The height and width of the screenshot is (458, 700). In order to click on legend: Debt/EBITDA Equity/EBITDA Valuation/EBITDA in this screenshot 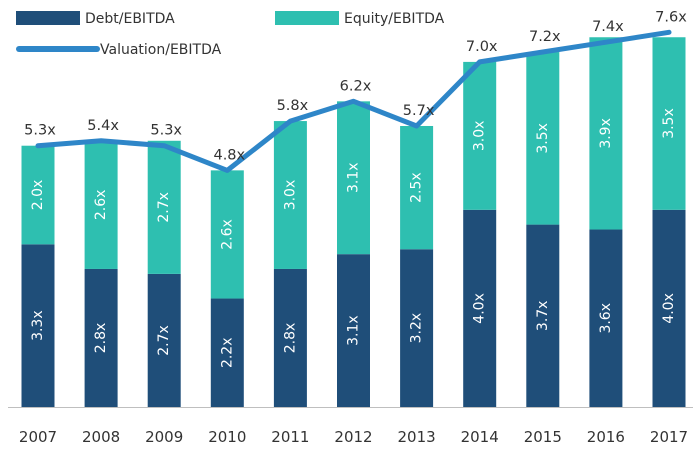, I will do `click(230, 34)`.